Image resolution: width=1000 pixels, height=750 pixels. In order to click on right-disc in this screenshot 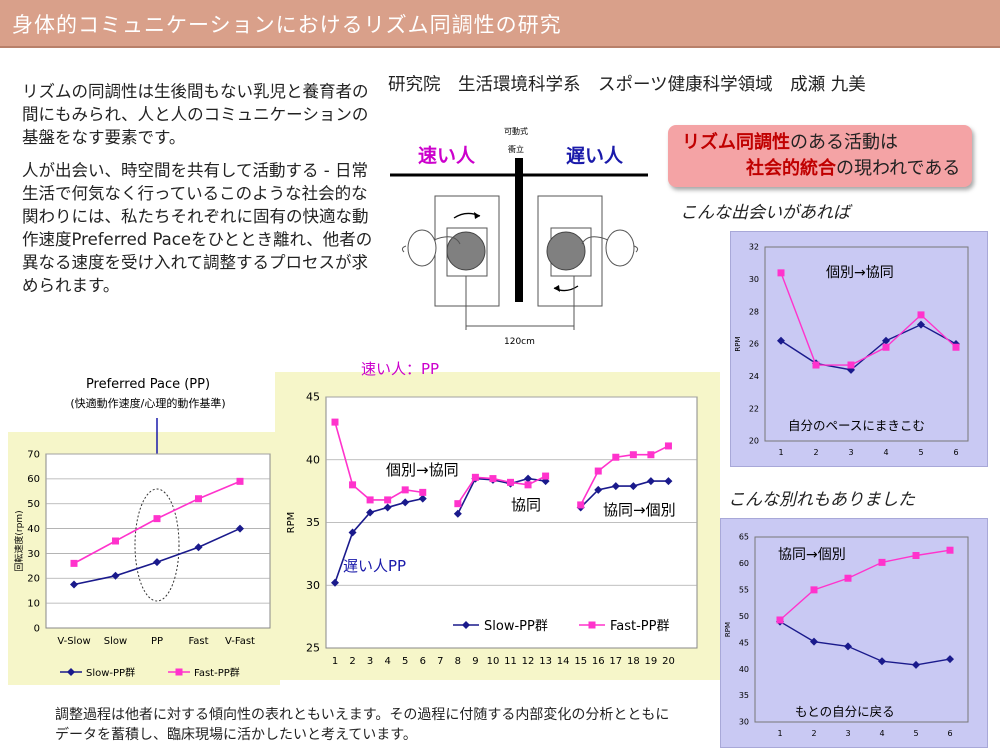, I will do `click(566, 251)`.